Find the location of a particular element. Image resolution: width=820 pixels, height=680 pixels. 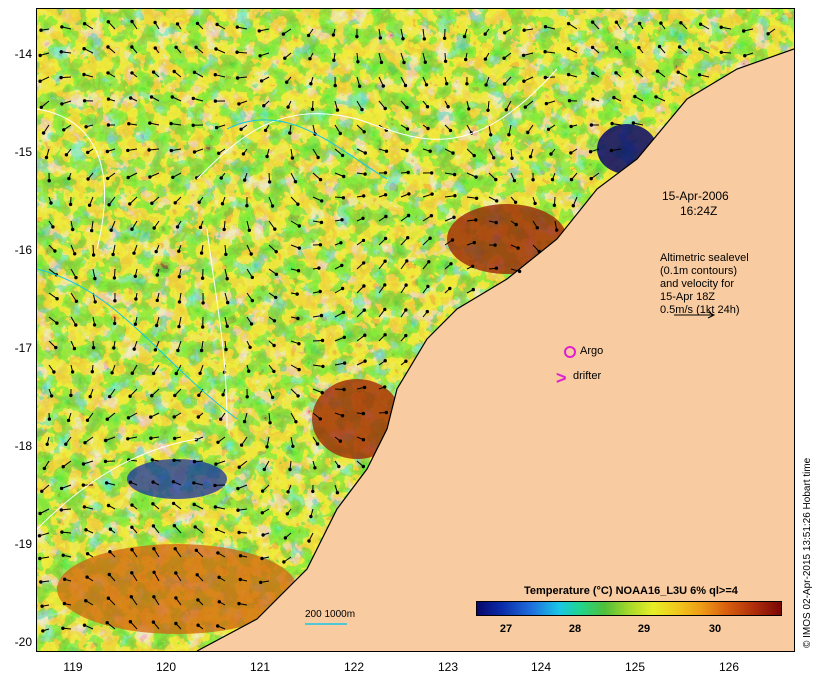

argo-marker-icon is located at coordinates (570, 352).